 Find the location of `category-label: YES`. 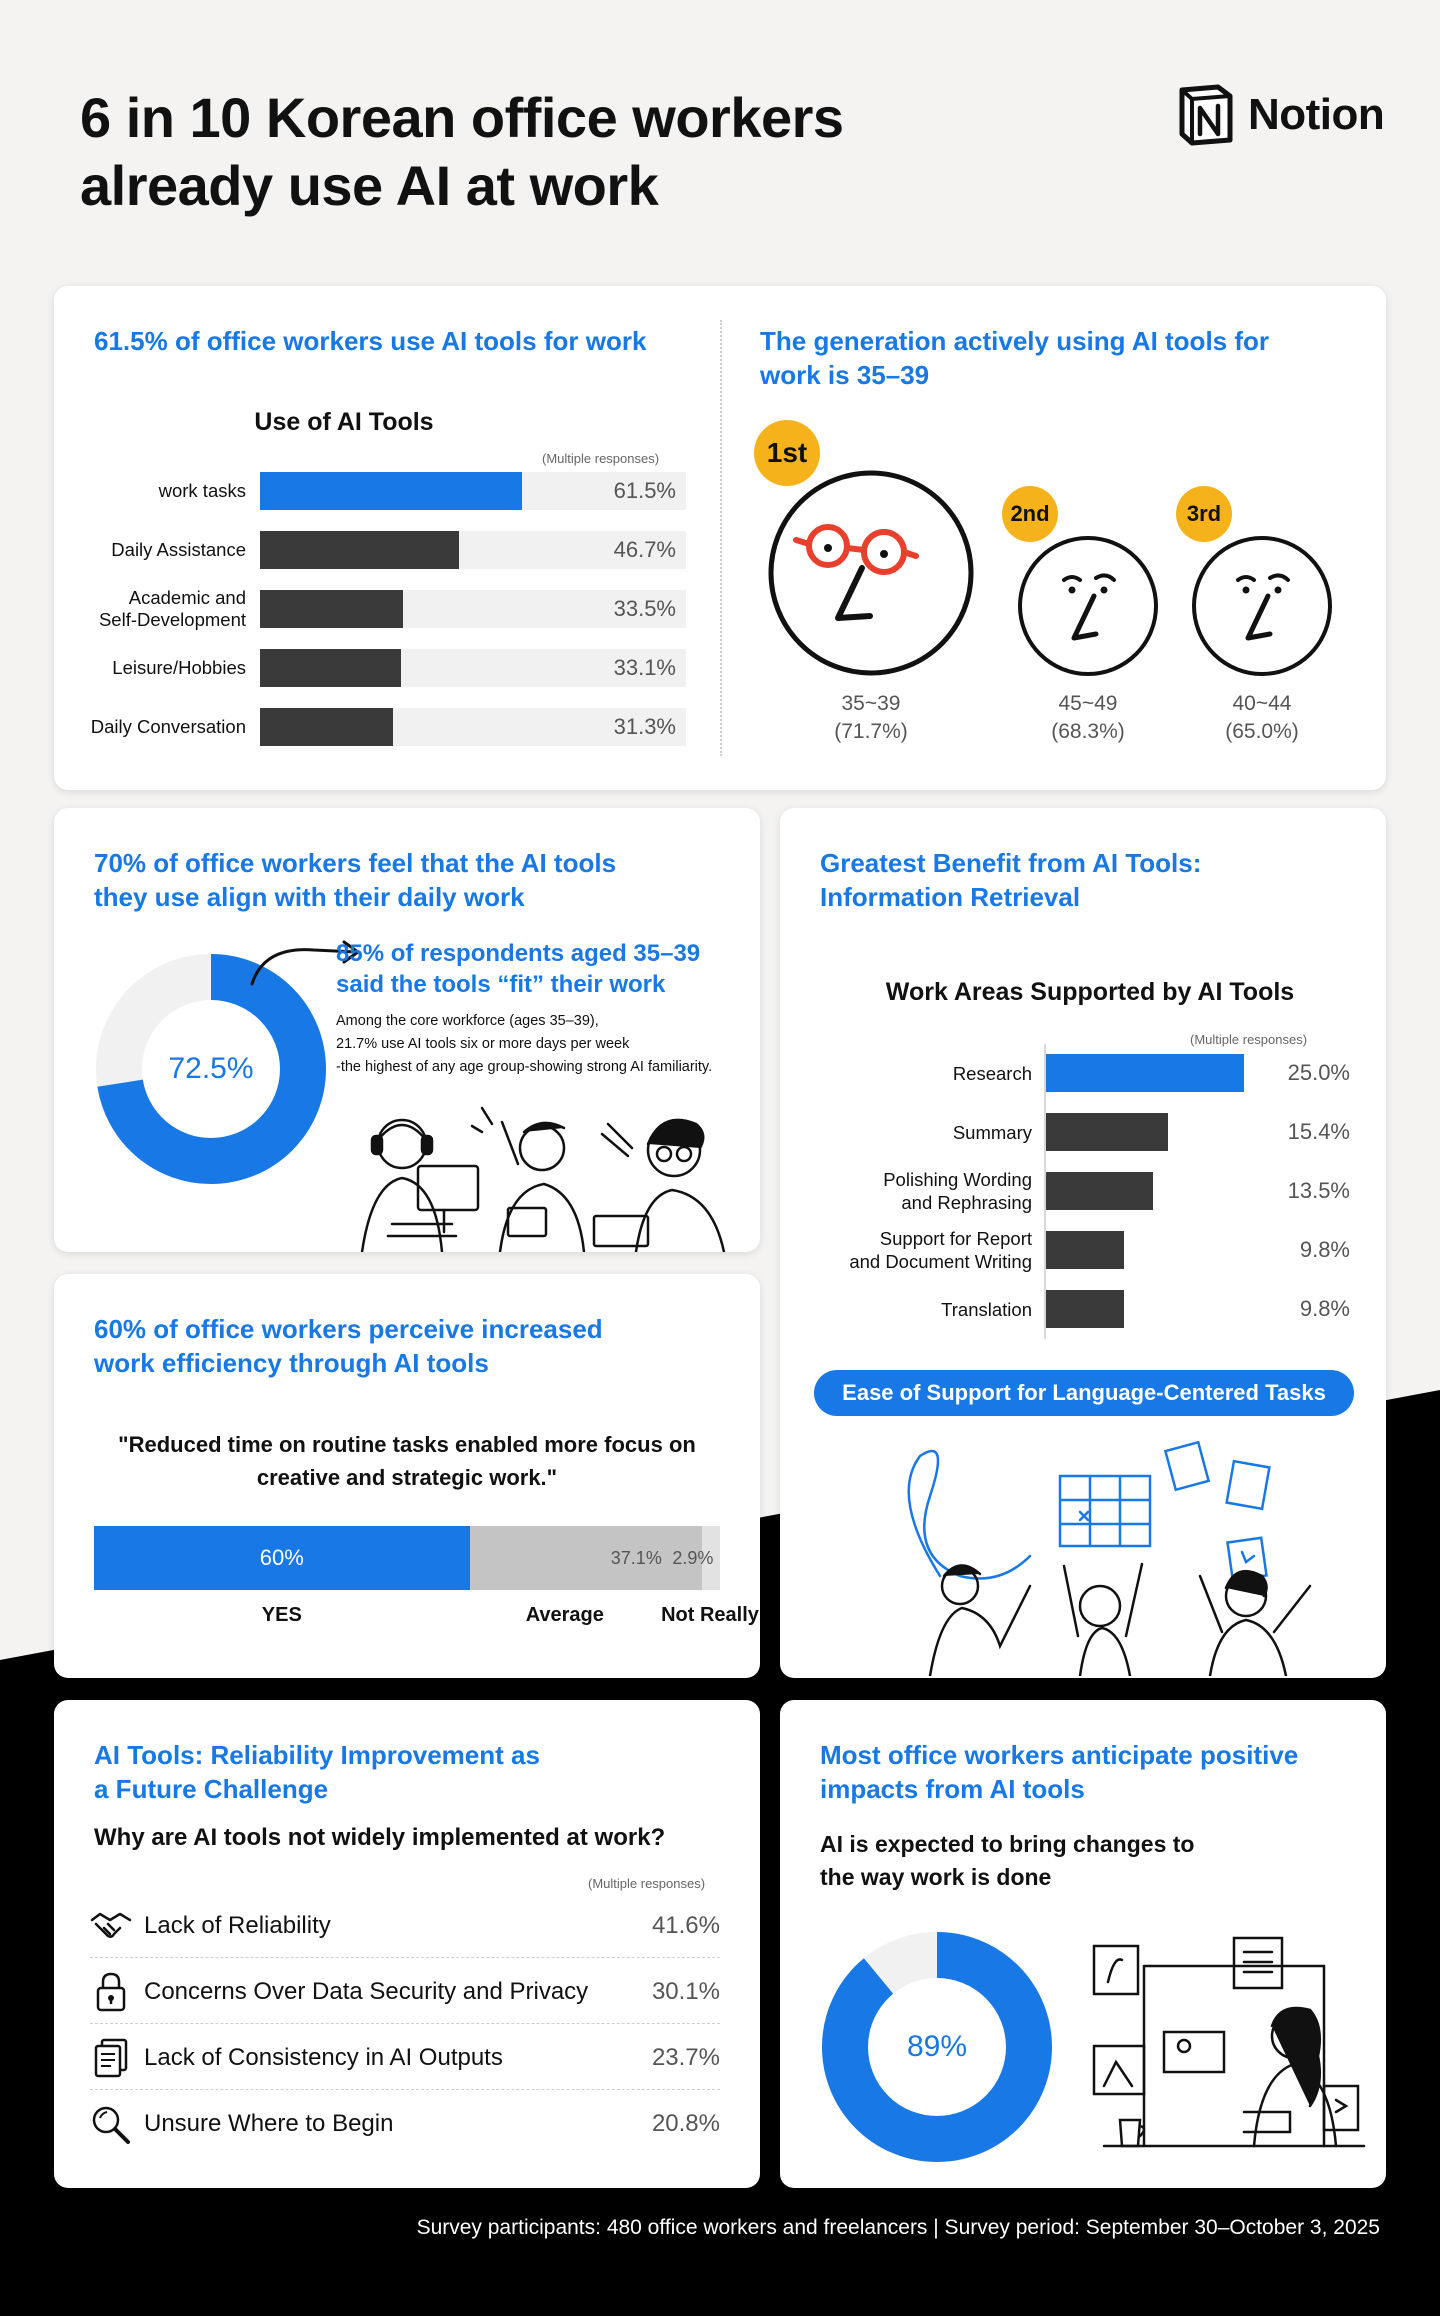

category-label: YES is located at coordinates (281, 1615).